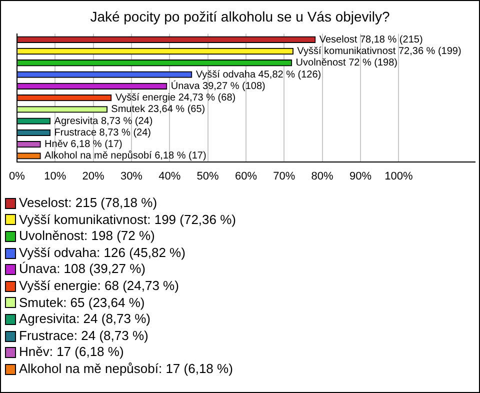 The height and width of the screenshot is (393, 480). I want to click on category-label: Smutek 23,64 % (65), so click(158, 110).